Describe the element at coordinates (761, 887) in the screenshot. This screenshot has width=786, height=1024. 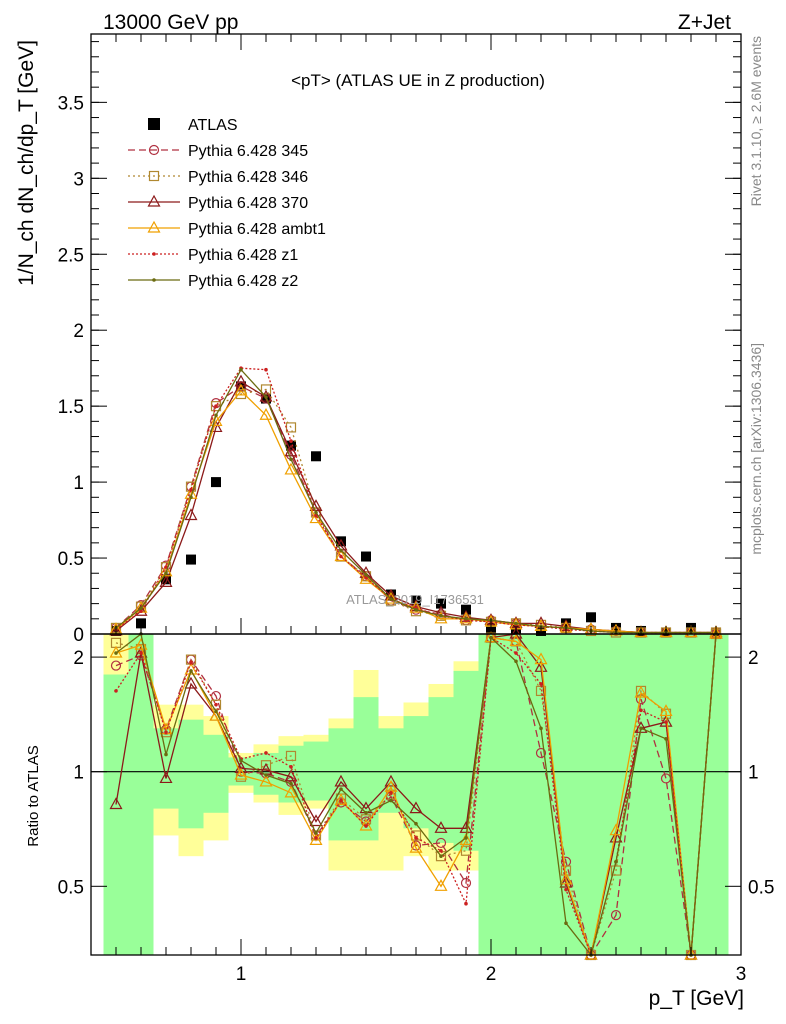
I see `ratio-y-tick-label-right: 0.5` at that location.